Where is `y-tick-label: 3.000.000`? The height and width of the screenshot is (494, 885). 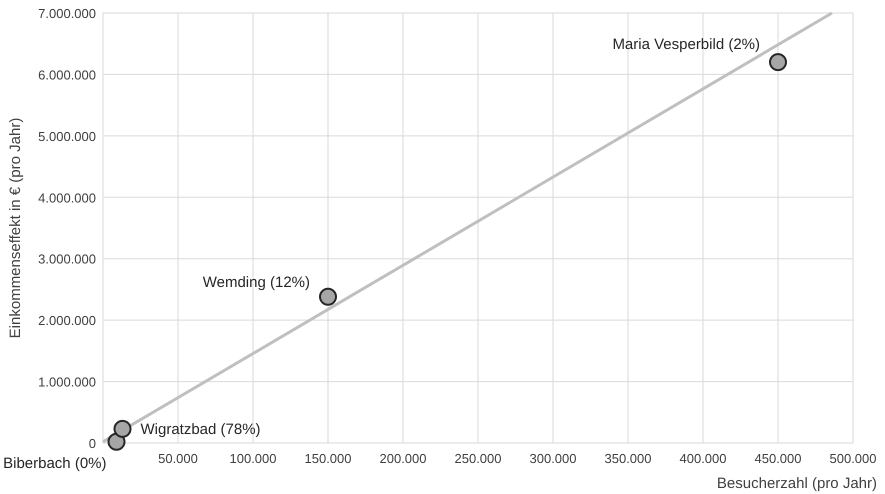
y-tick-label: 3.000.000 is located at coordinates (67, 259).